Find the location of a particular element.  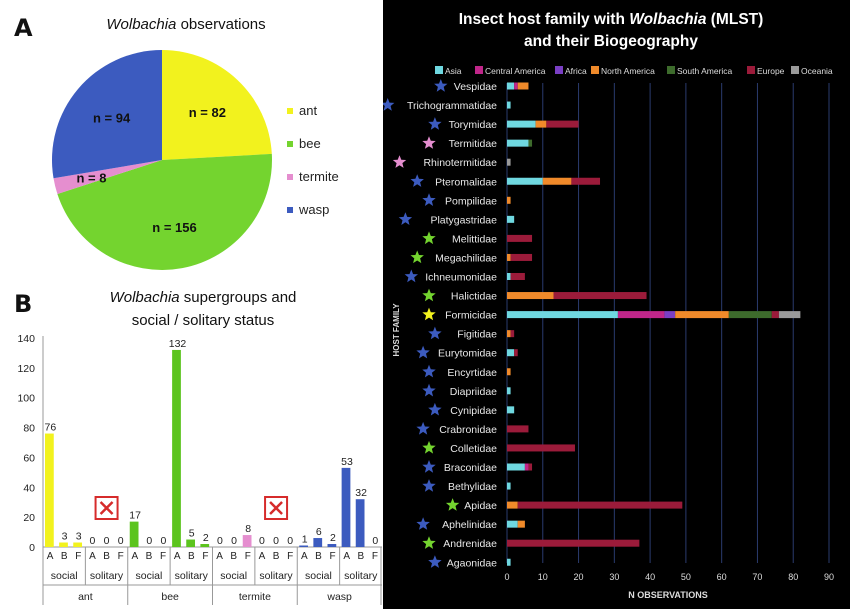

host-family-label: Melittidae is located at coordinates (474, 239).